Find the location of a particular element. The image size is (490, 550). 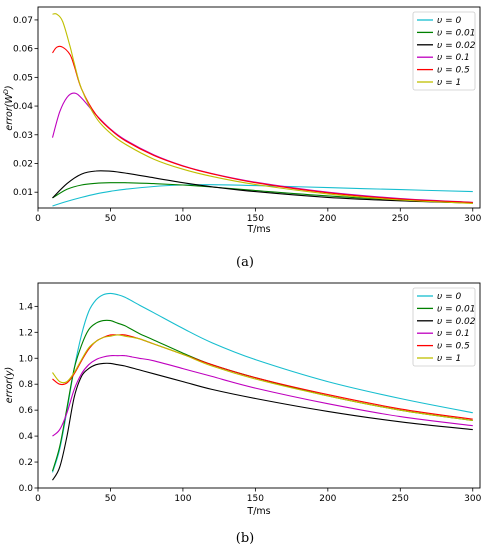

x-axis-label-b: T/ms is located at coordinates (258, 511).